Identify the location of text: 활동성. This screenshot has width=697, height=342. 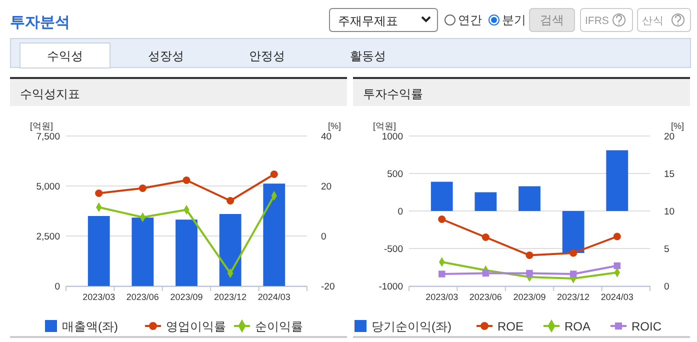
(368, 56).